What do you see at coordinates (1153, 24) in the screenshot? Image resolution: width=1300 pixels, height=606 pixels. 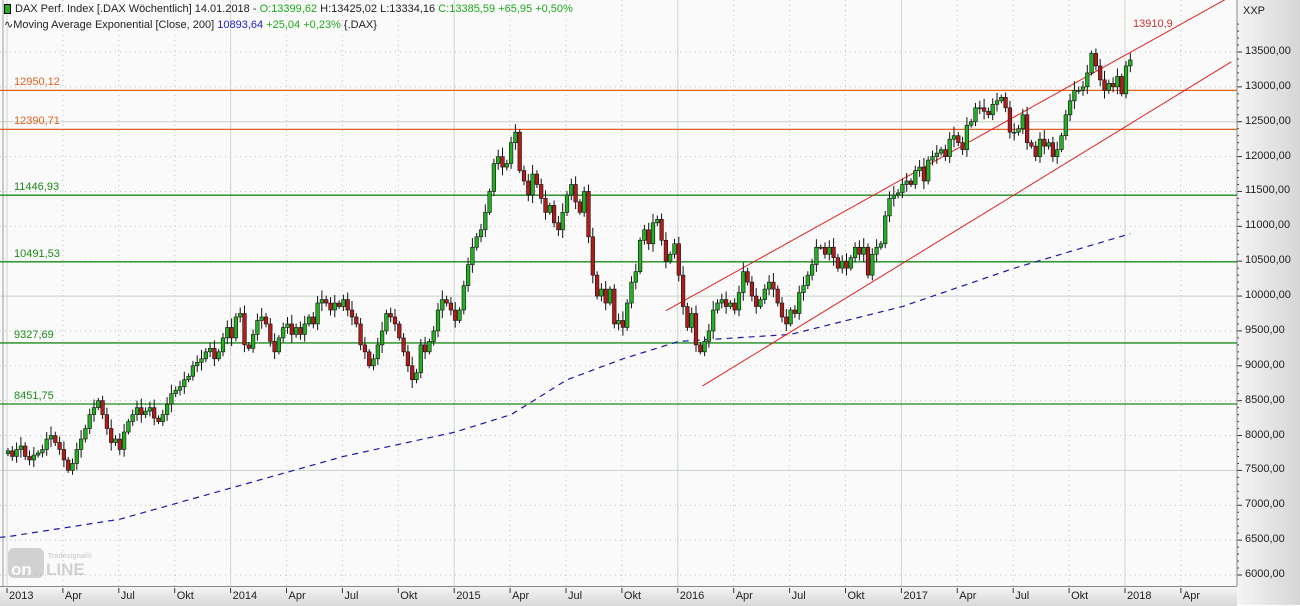 I see `channel-label: 13910,9` at bounding box center [1153, 24].